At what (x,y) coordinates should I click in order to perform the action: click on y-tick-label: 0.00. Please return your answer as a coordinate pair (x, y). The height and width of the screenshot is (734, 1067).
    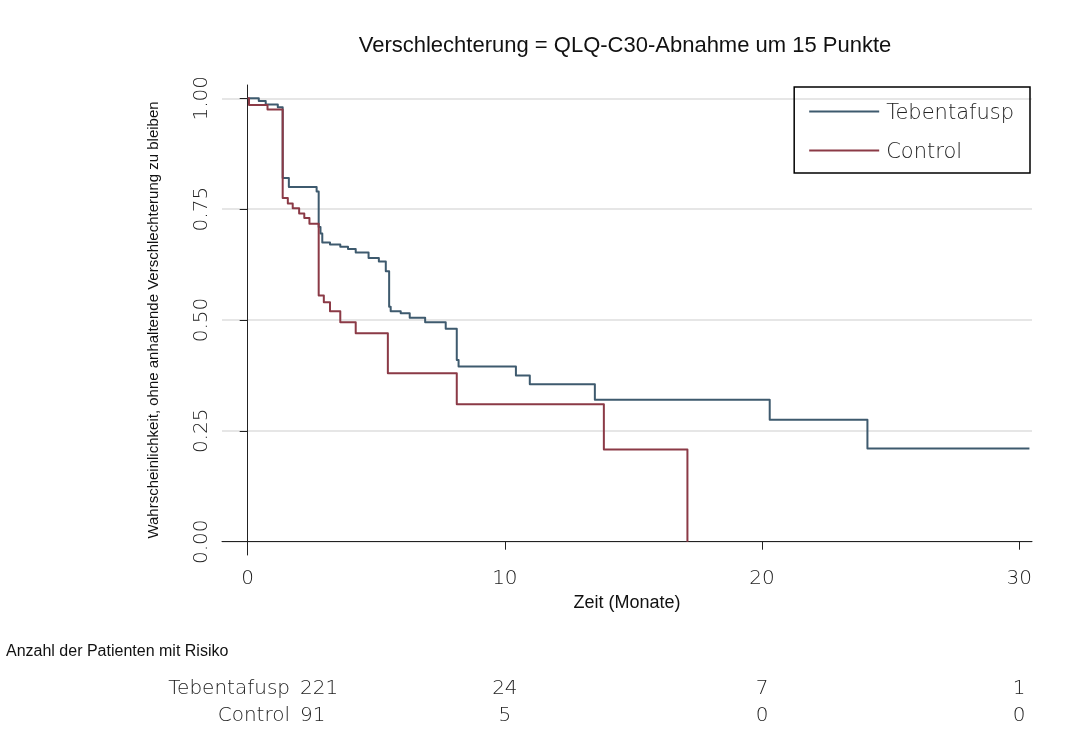
    Looking at the image, I should click on (200, 541).